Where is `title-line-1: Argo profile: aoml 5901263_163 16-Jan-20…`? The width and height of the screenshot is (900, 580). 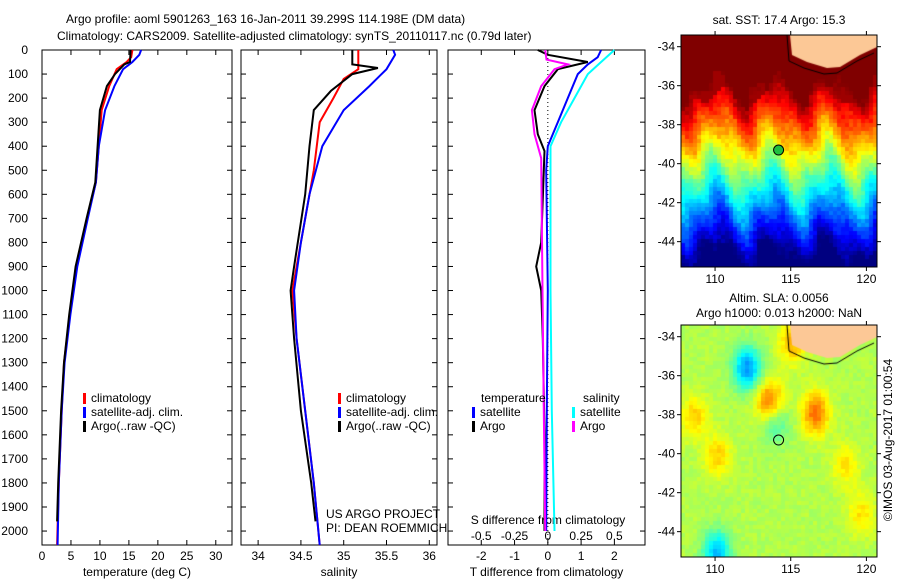 title-line-1: Argo profile: aoml 5901263_163 16-Jan-20… is located at coordinates (266, 19).